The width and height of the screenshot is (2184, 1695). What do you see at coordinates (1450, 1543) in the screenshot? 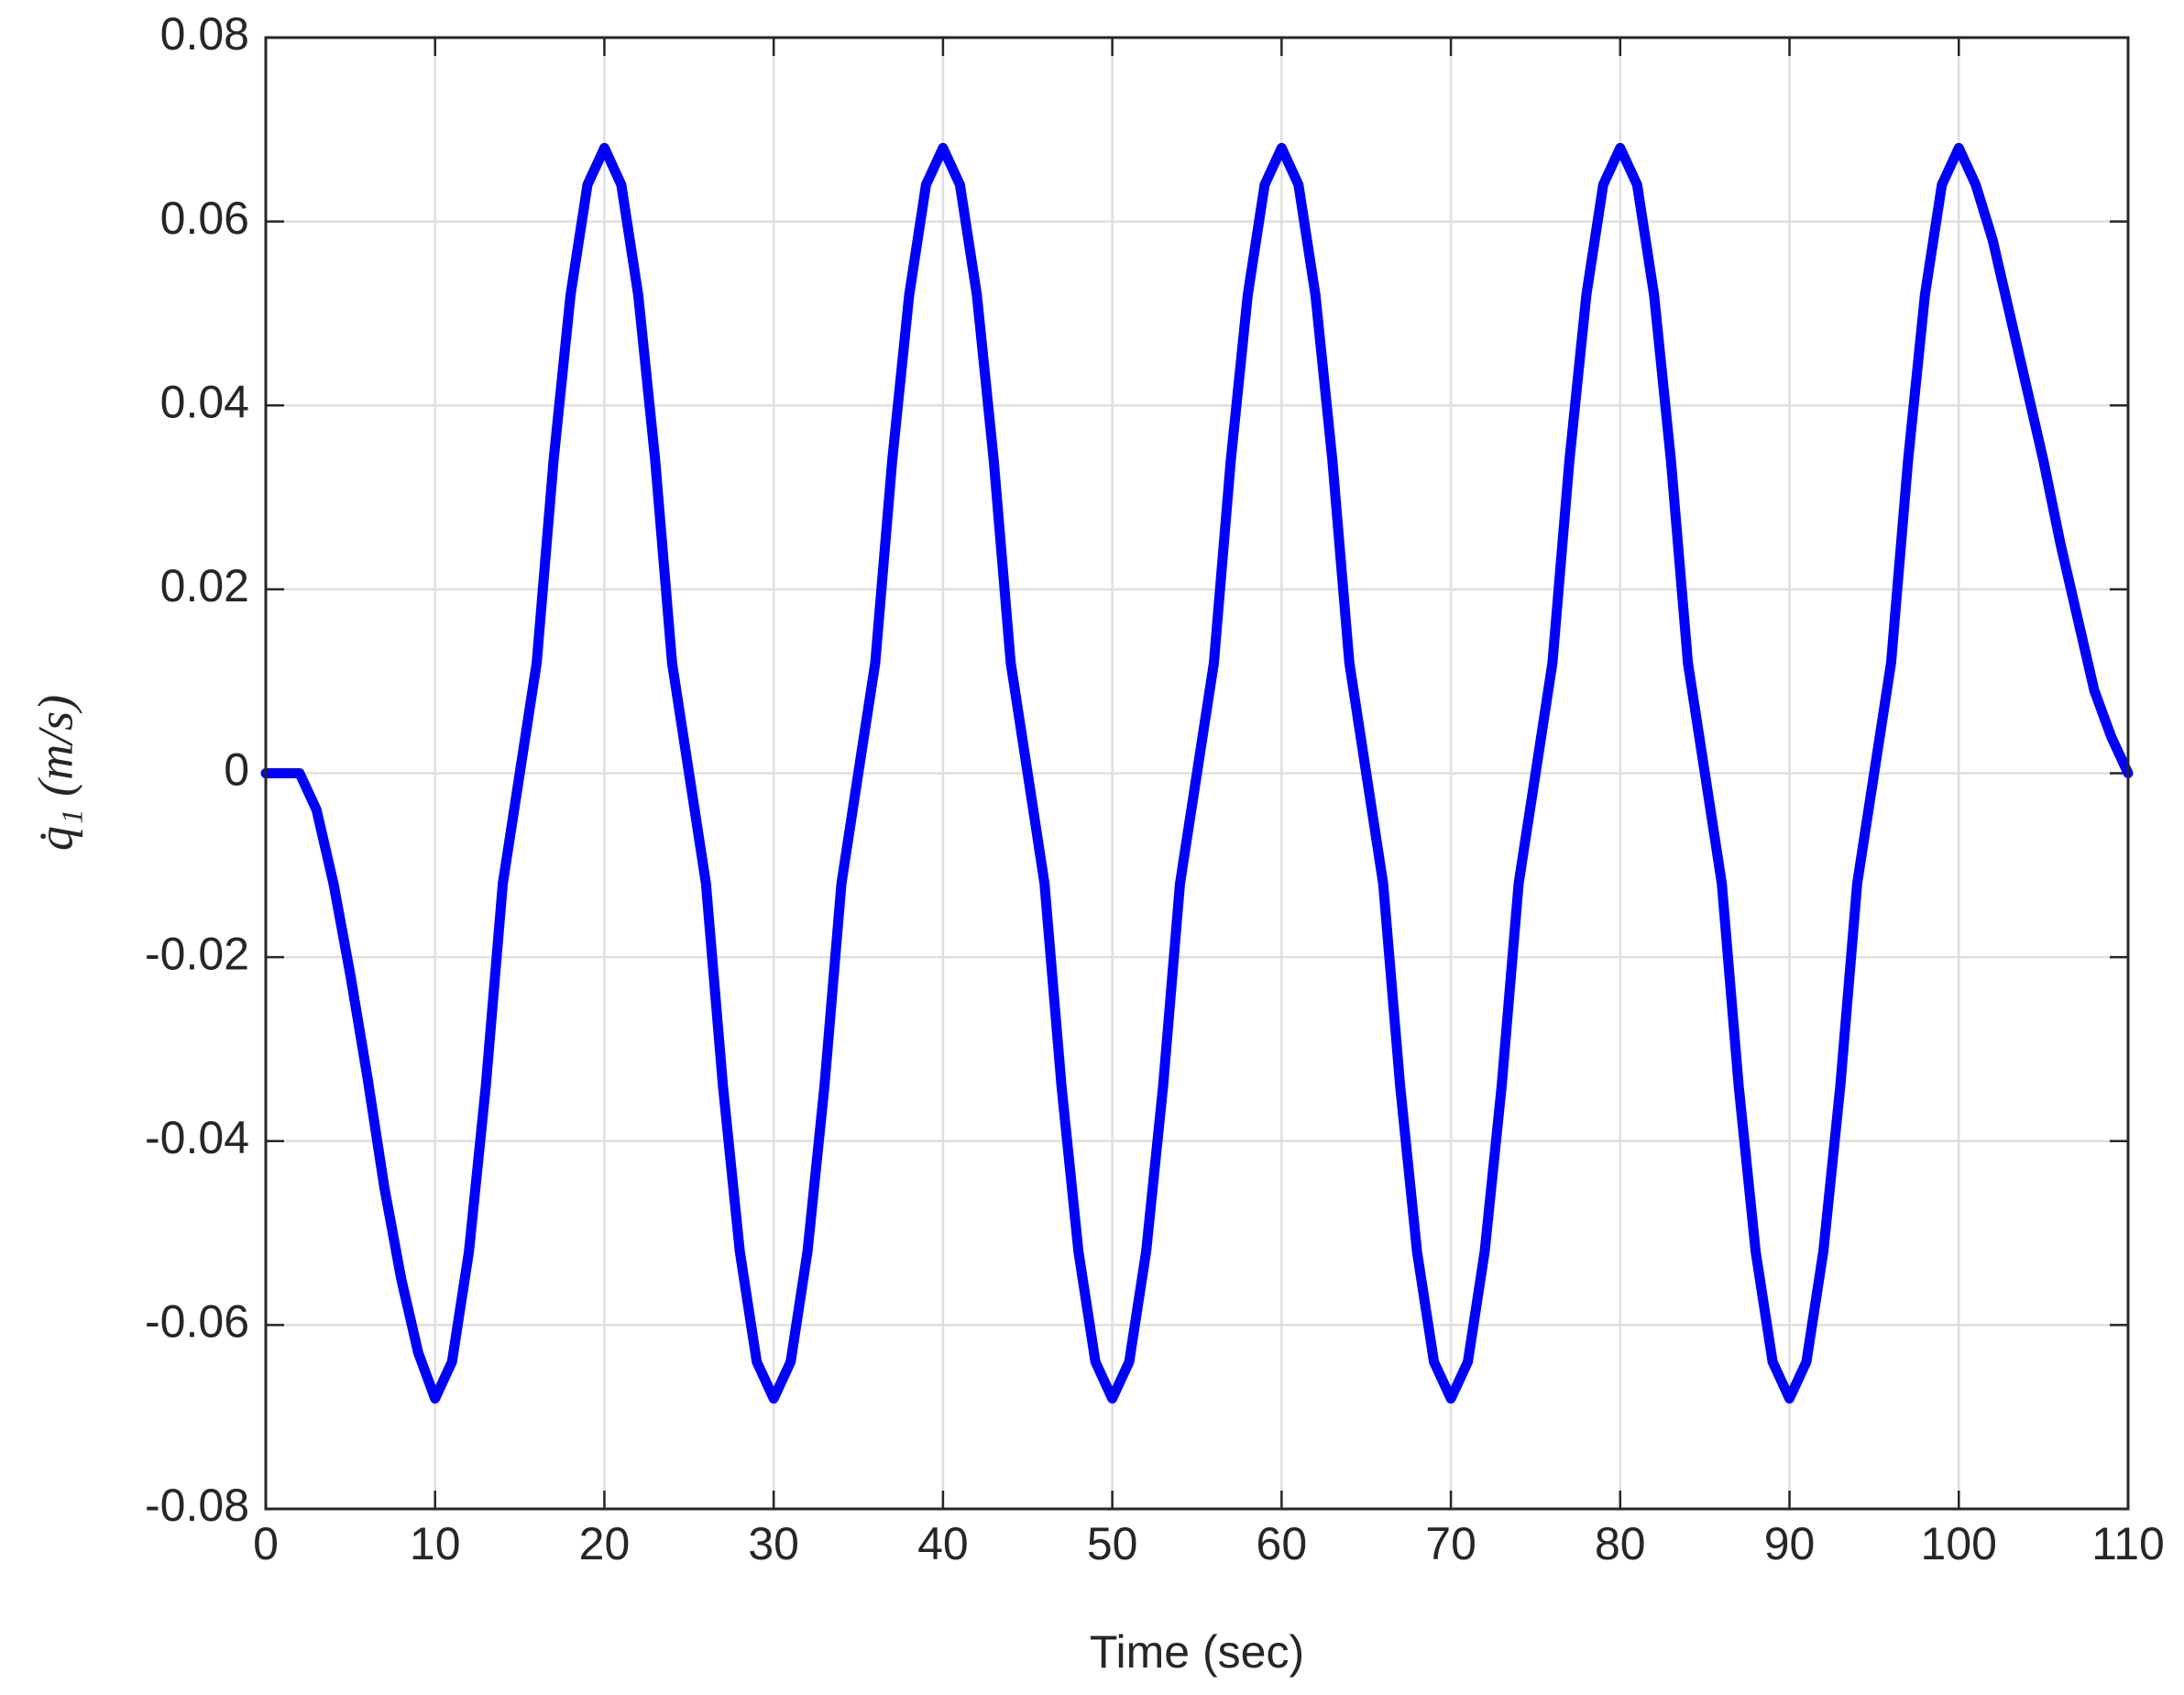
I see `x-tick-label: 70` at bounding box center [1450, 1543].